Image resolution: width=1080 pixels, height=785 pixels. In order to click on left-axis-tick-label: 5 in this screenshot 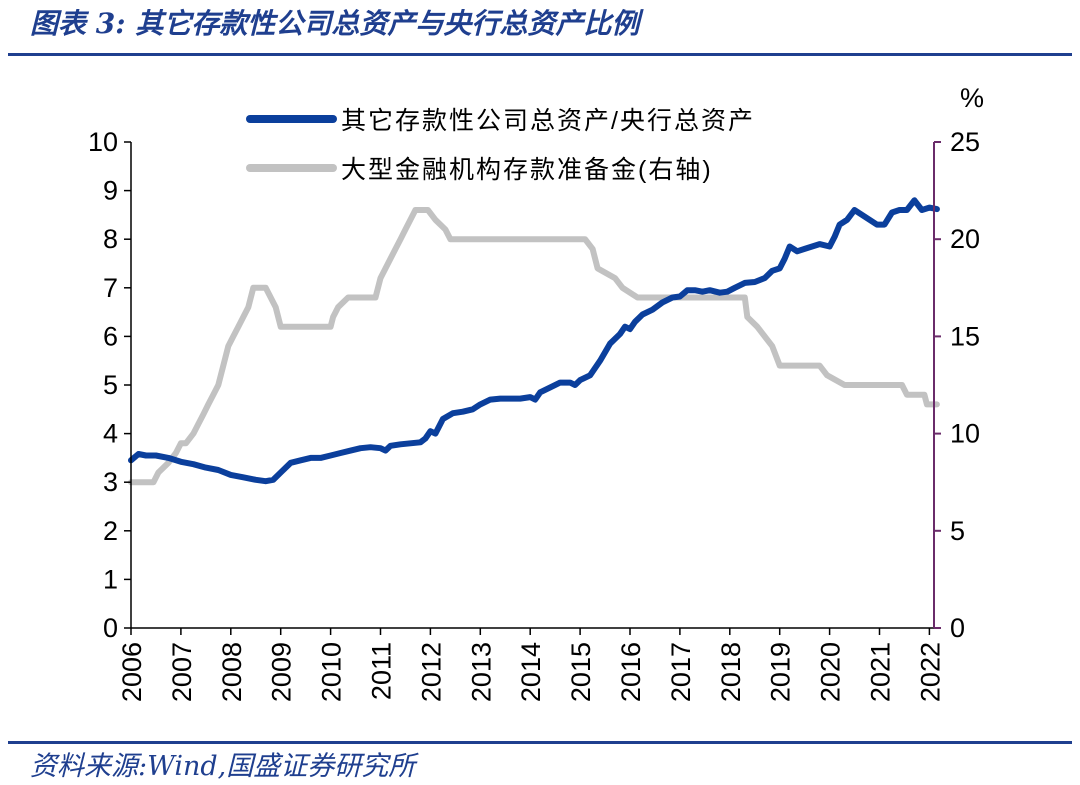, I will do `click(110, 385)`.